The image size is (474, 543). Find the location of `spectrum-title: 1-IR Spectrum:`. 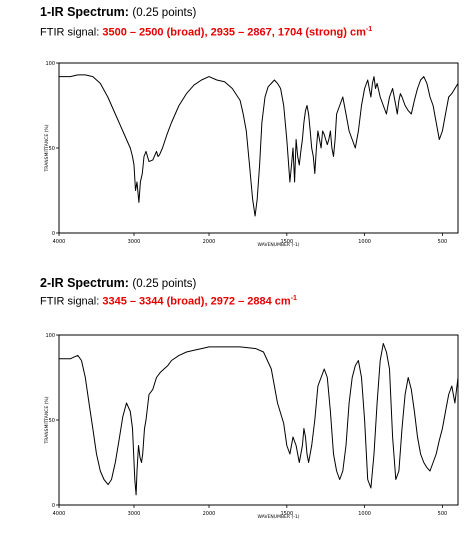

spectrum-title: 1-IR Spectrum: is located at coordinates (84, 12).